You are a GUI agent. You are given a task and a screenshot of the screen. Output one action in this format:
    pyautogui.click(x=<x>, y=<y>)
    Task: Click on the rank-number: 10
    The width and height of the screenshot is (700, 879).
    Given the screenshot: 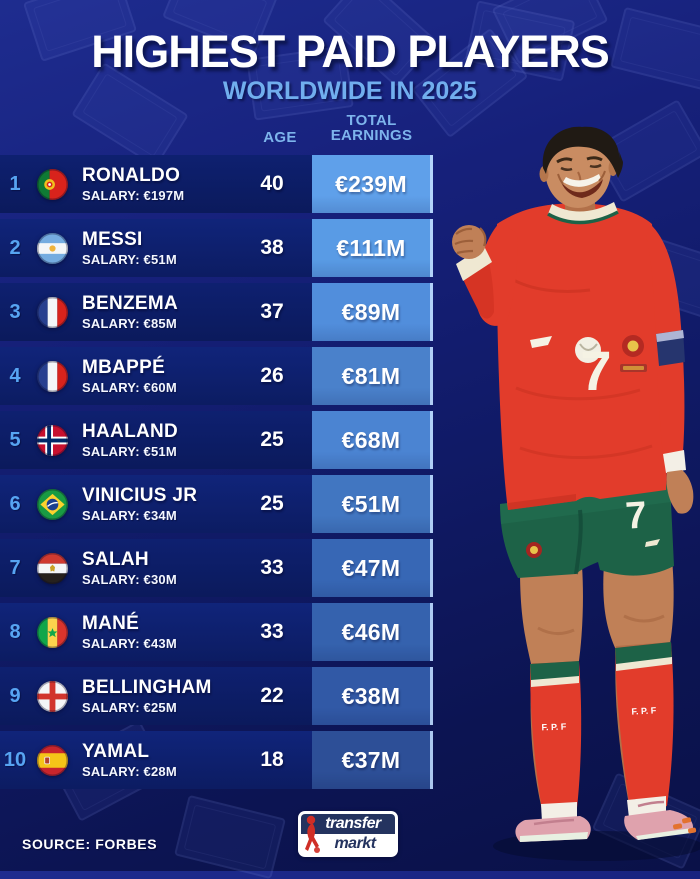 What is the action you would take?
    pyautogui.click(x=15, y=759)
    